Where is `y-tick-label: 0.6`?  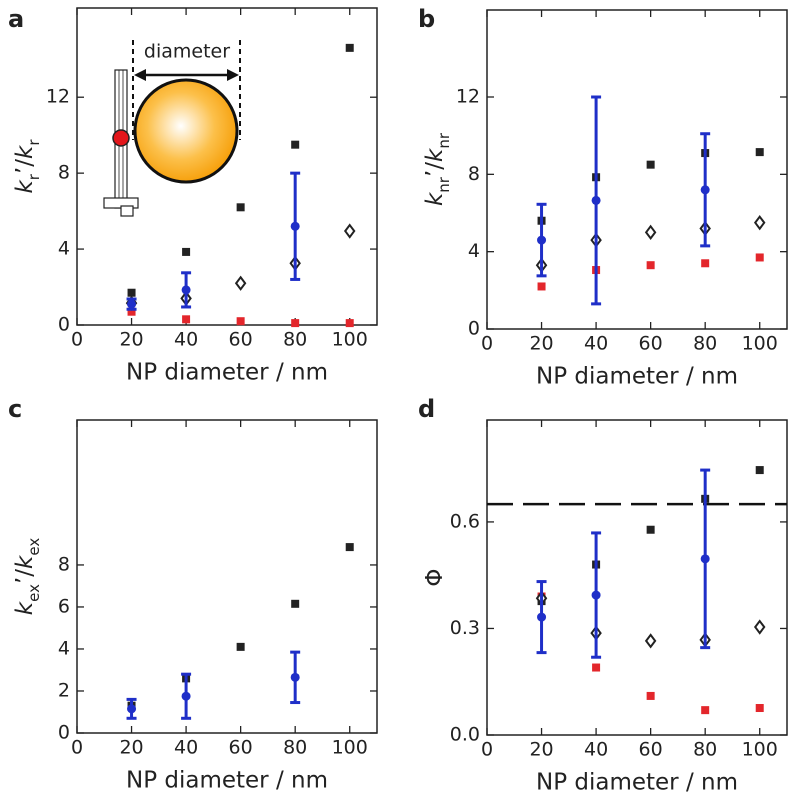 y-tick-label: 0.6 is located at coordinates (465, 521).